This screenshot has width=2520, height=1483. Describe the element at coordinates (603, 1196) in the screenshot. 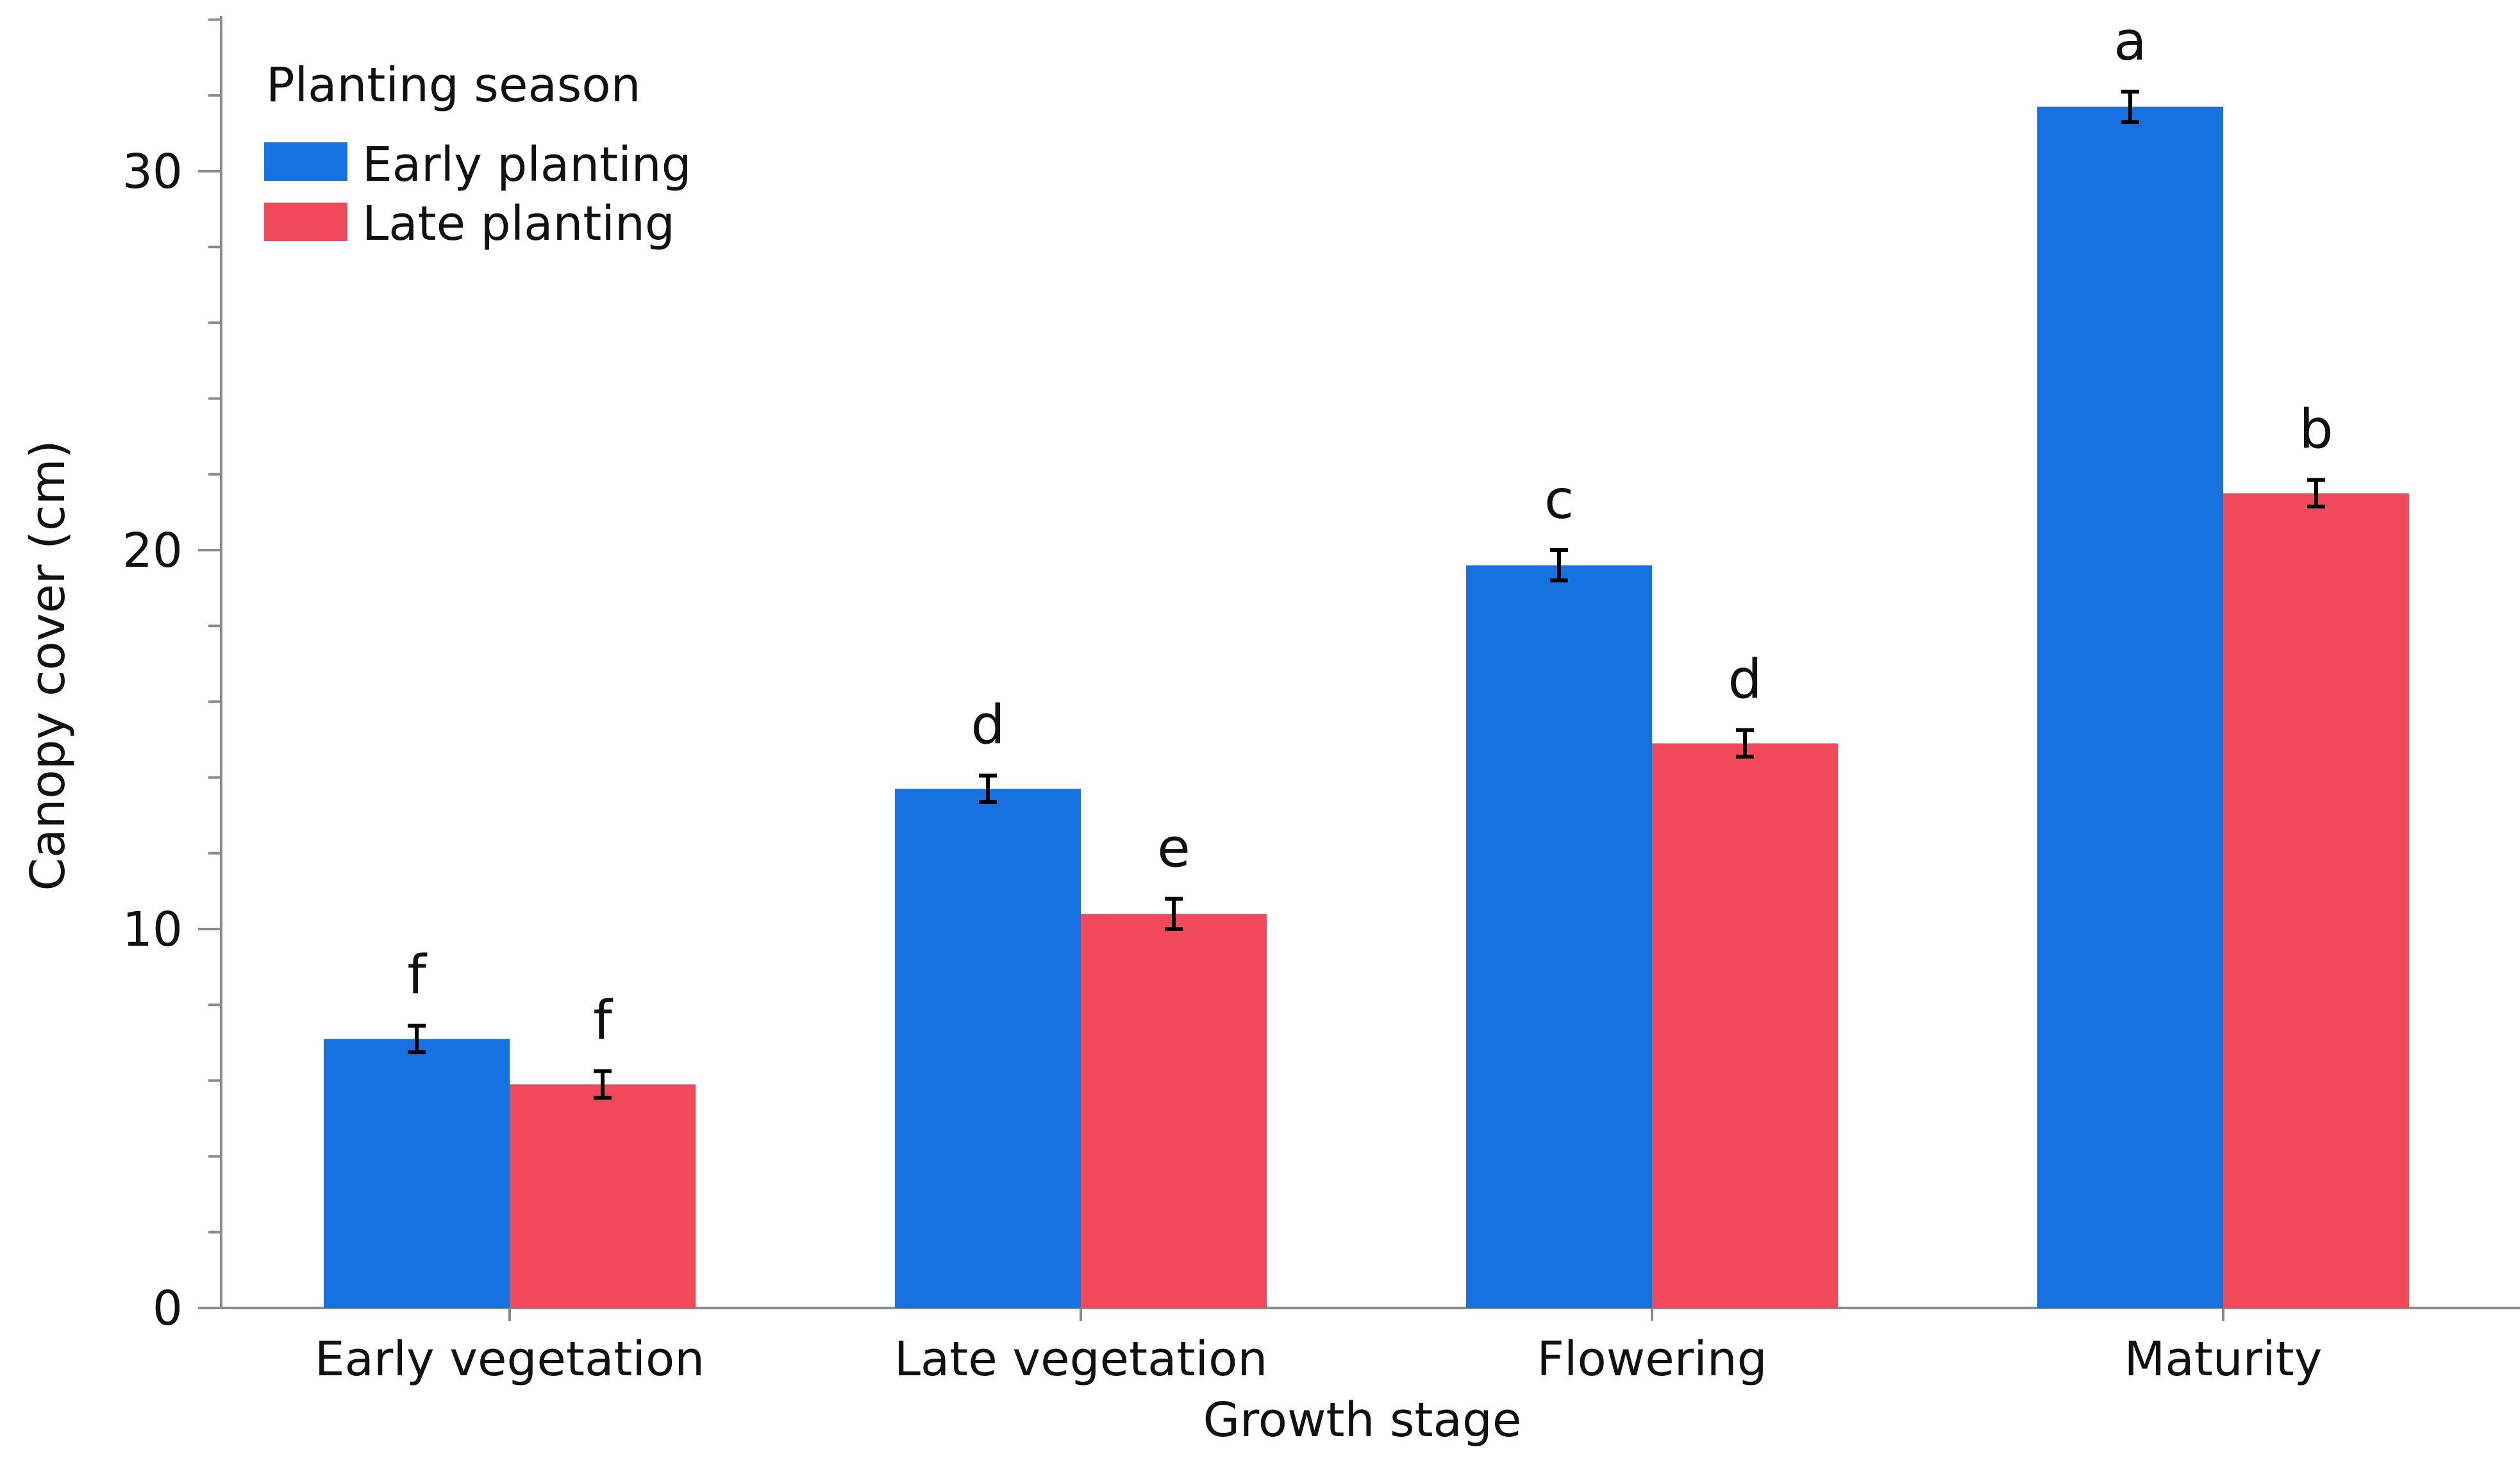

I see `bar-late-planting-early-vegetation` at that location.